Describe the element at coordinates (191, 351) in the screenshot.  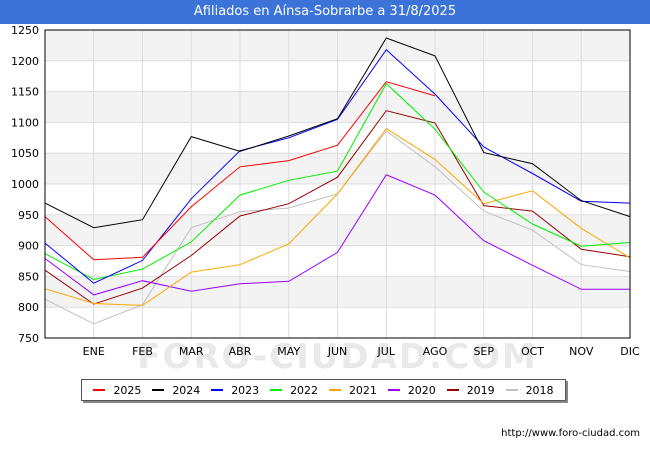
I see `x-tick-label: MAR` at that location.